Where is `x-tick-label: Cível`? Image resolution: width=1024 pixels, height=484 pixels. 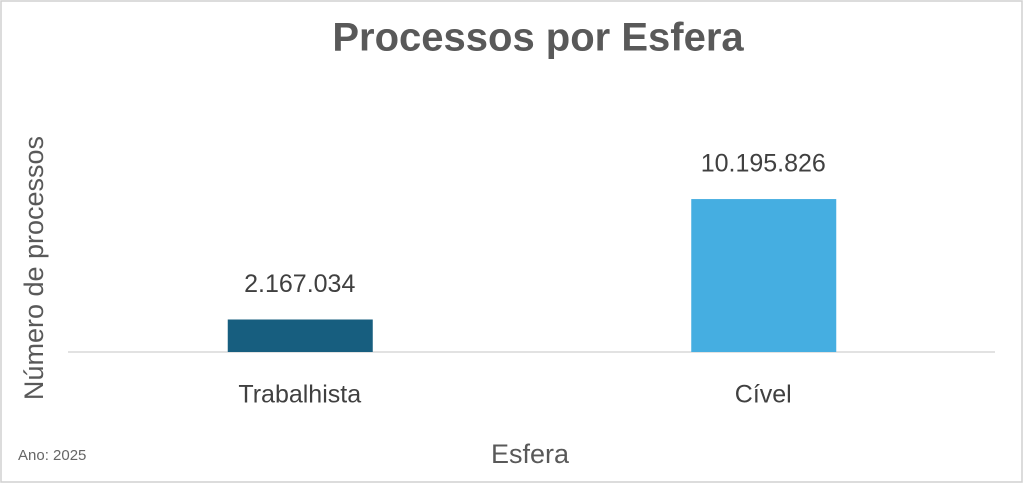 x-tick-label: Cível is located at coordinates (763, 395).